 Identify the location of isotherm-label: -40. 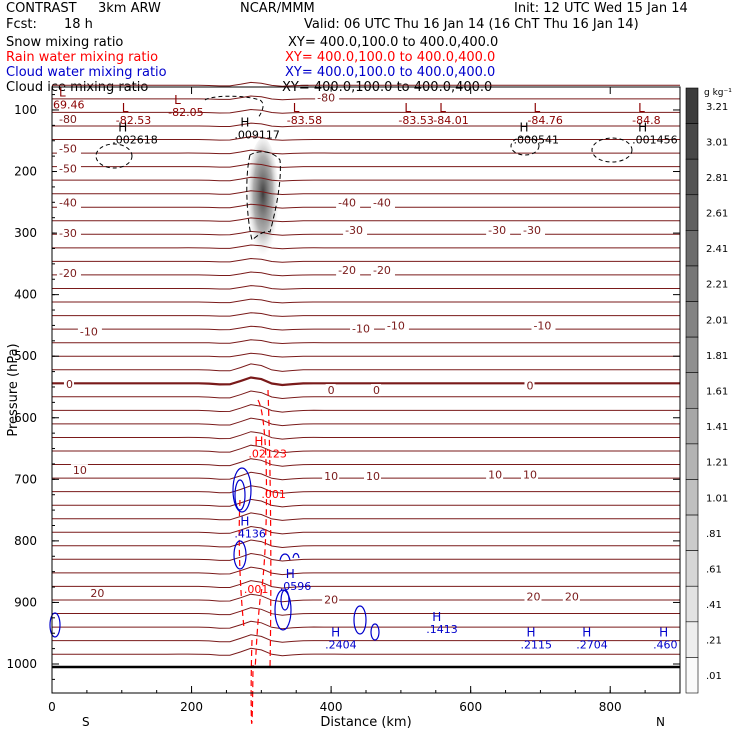
(382, 202).